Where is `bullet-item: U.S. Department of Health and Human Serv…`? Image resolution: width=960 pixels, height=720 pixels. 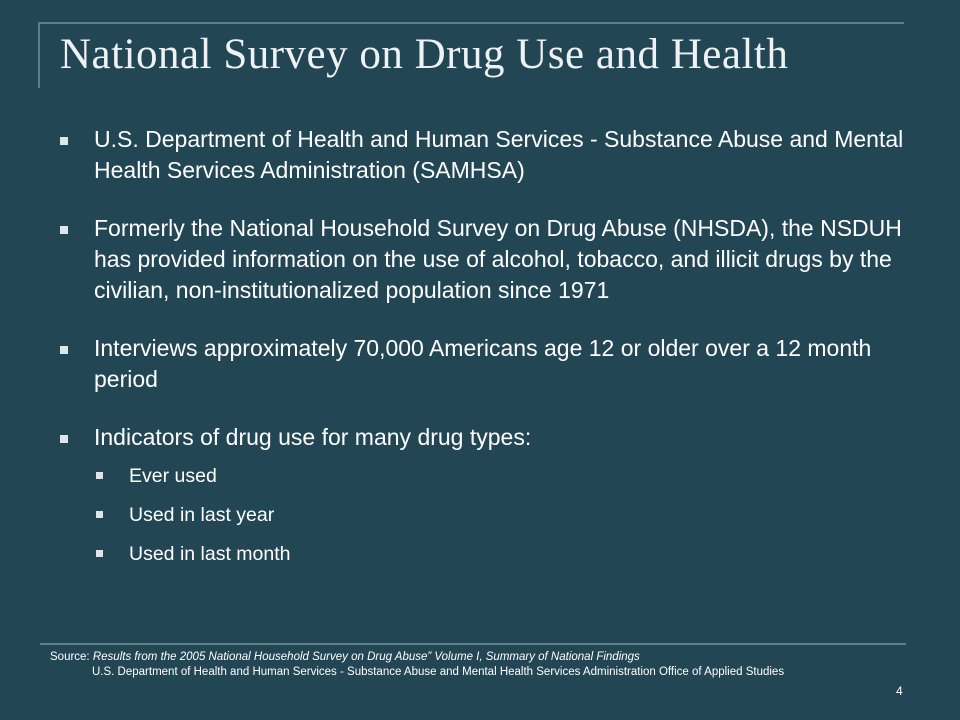
bullet-item: U.S. Department of Health and Human Serv… is located at coordinates (488, 155).